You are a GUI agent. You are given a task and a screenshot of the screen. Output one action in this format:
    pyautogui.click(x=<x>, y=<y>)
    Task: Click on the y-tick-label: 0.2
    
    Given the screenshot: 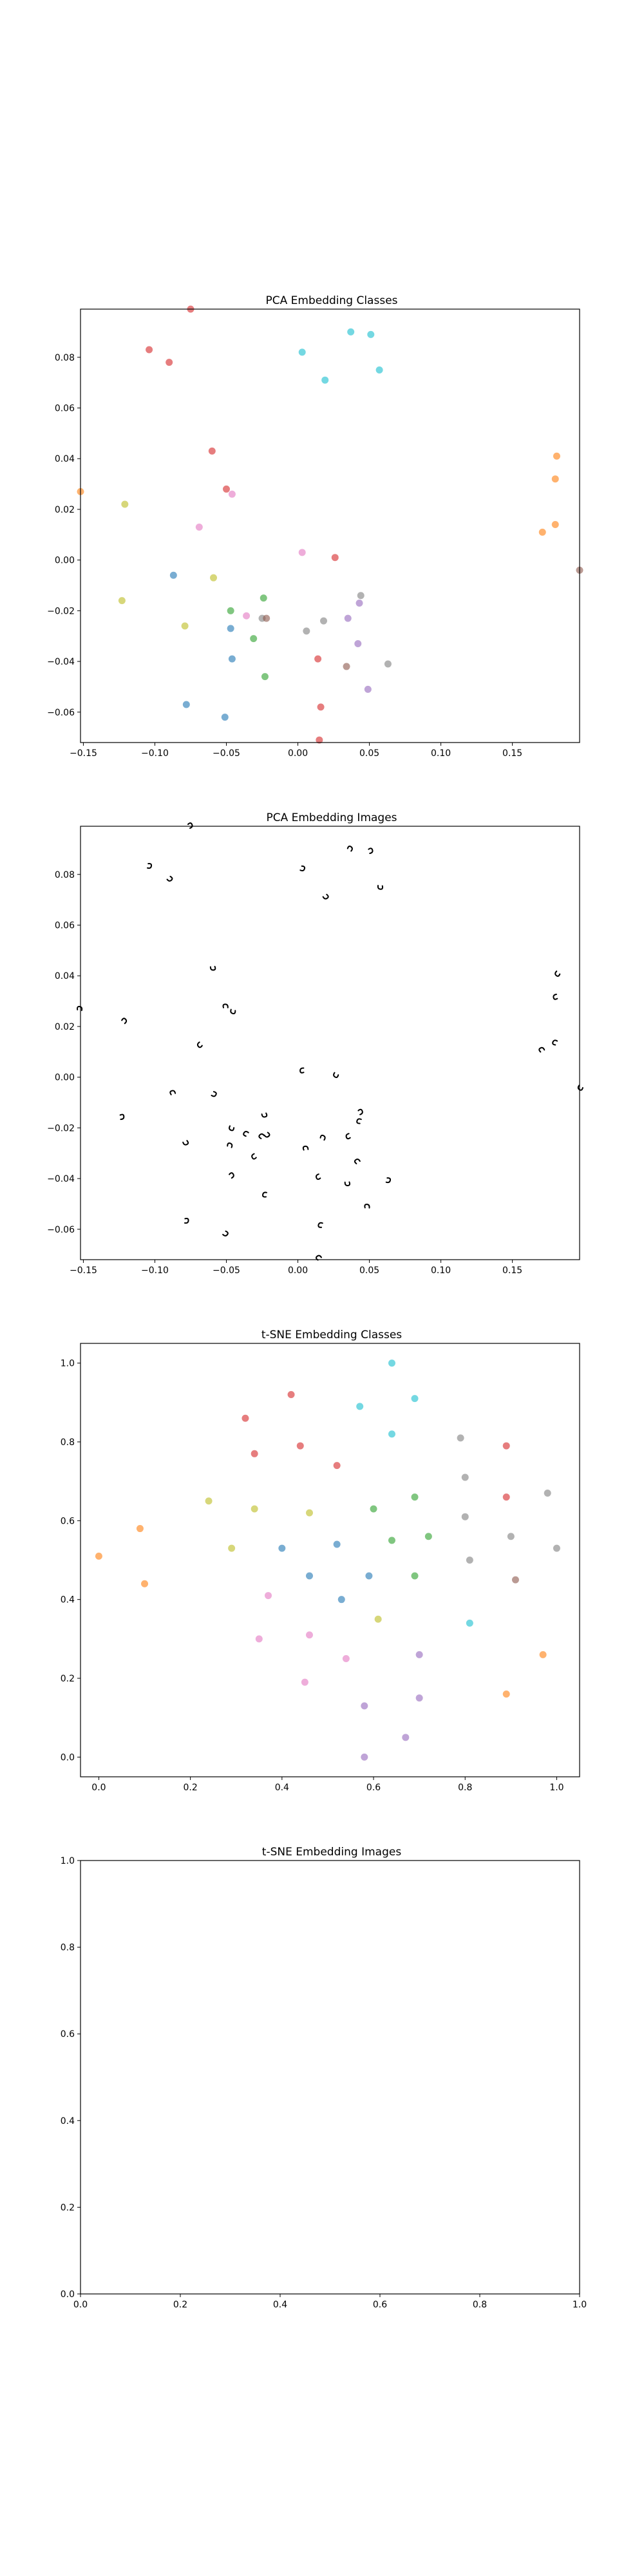 What is the action you would take?
    pyautogui.click(x=68, y=1679)
    